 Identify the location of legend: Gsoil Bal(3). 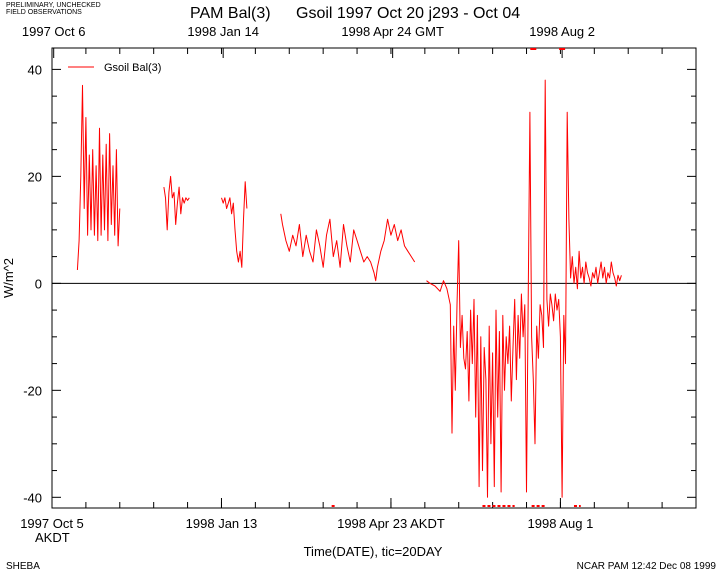
(114, 68).